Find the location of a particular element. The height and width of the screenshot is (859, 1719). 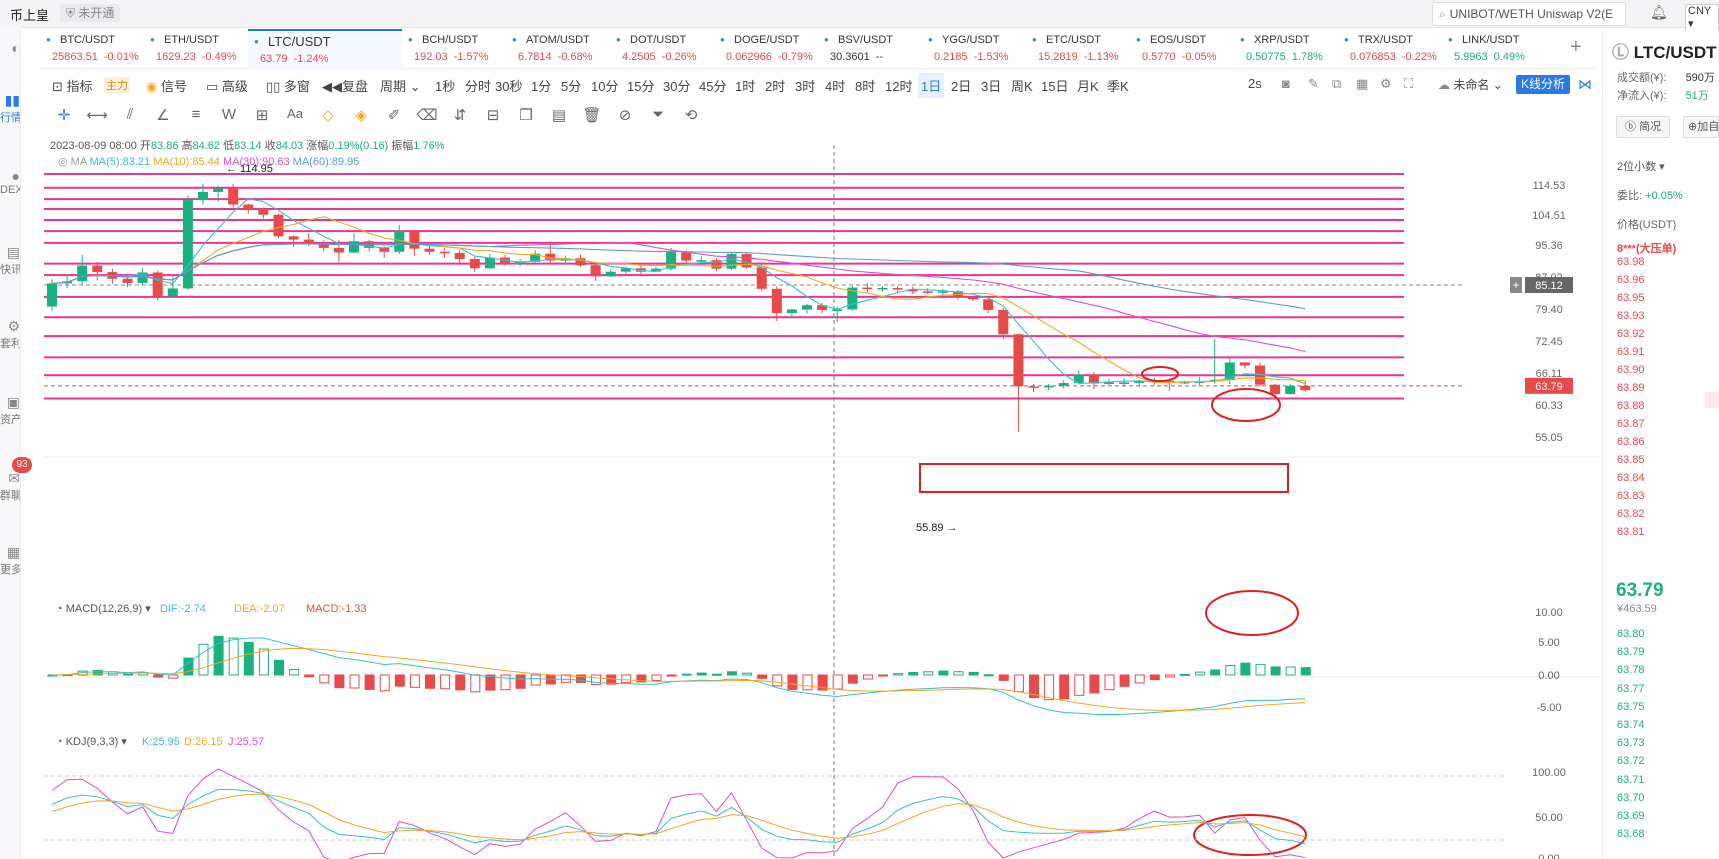

bid-price: 63.69 is located at coordinates (1631, 816).